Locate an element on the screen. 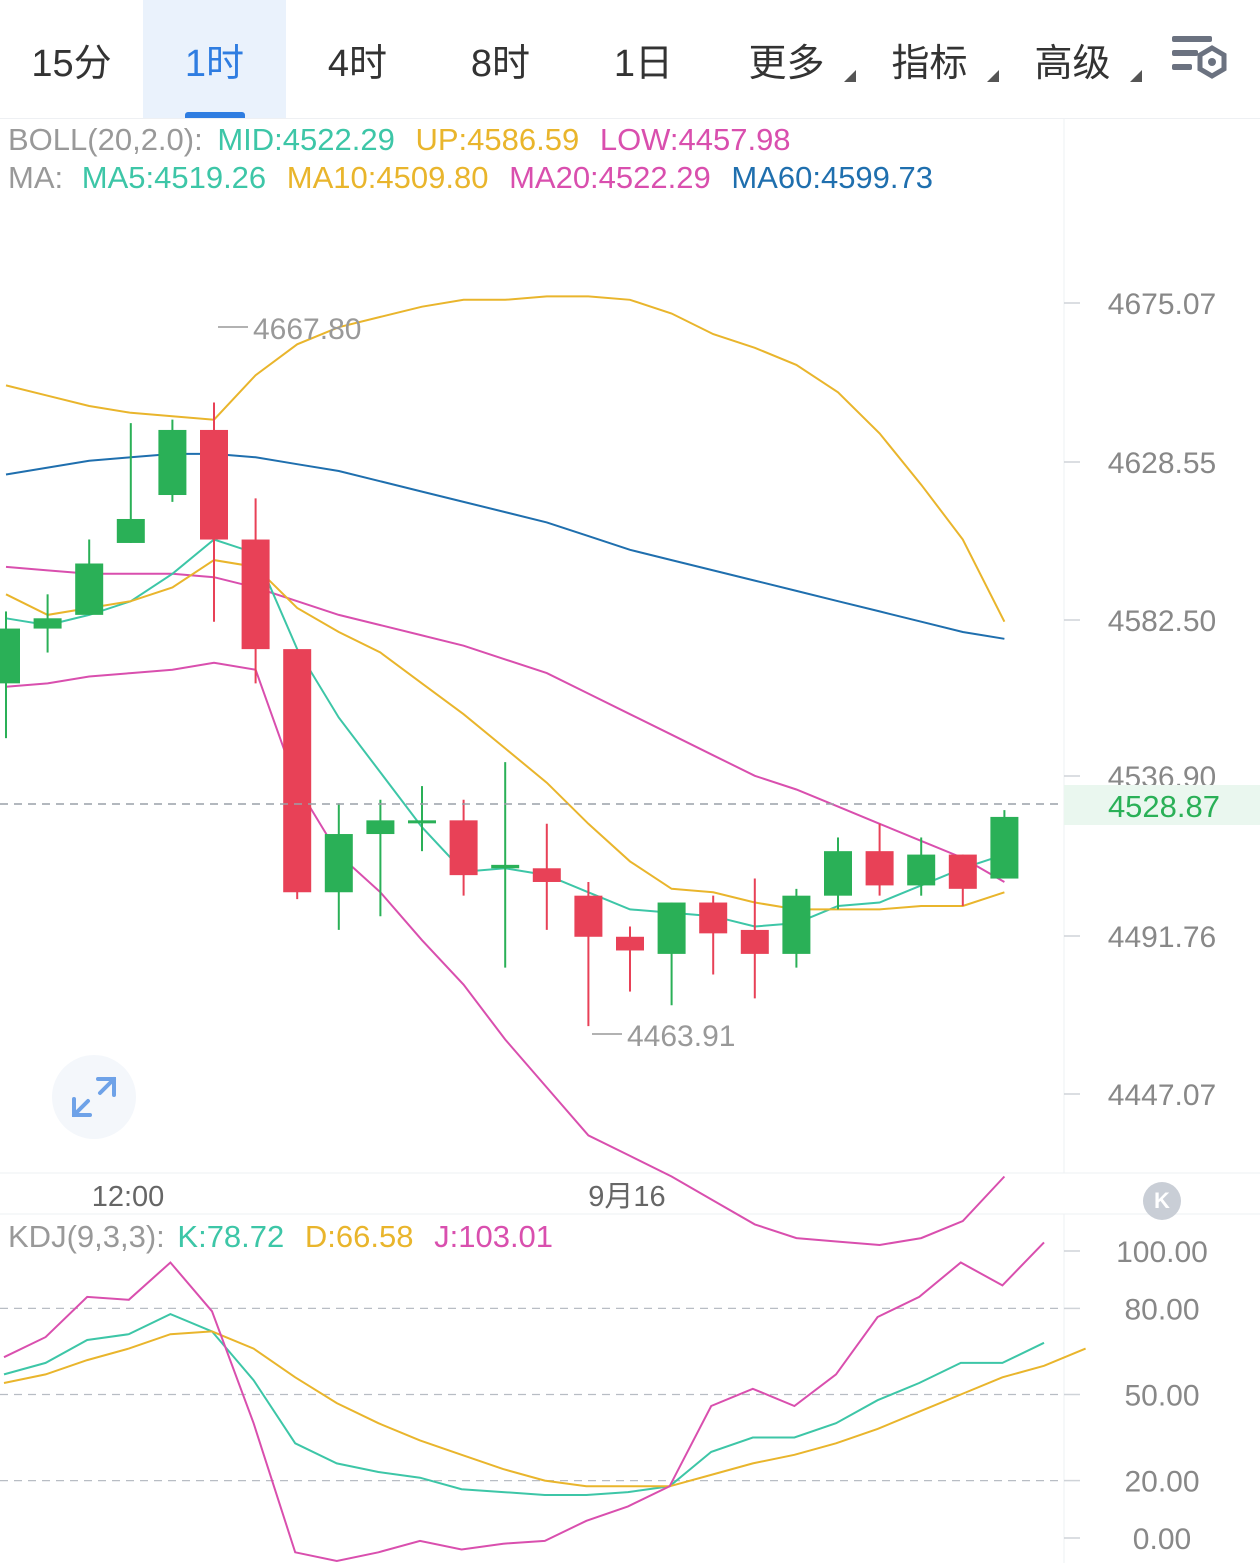 Image resolution: width=1260 pixels, height=1563 pixels. last-price-label: 4528.87 is located at coordinates (1164, 806).